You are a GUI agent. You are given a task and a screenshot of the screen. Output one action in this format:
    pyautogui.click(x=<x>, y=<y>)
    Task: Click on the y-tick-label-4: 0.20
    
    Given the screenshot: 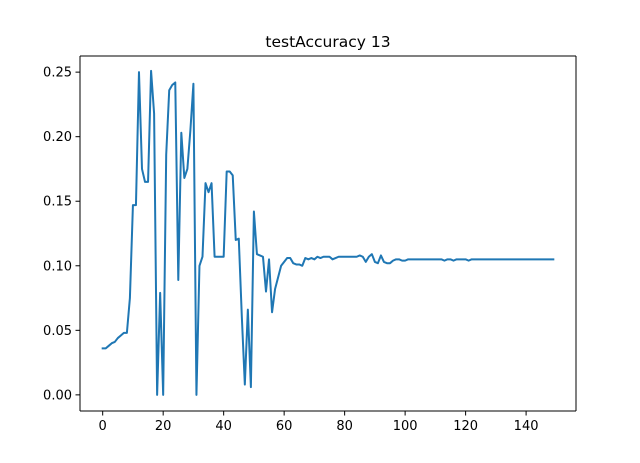 What is the action you would take?
    pyautogui.click(x=57, y=137)
    